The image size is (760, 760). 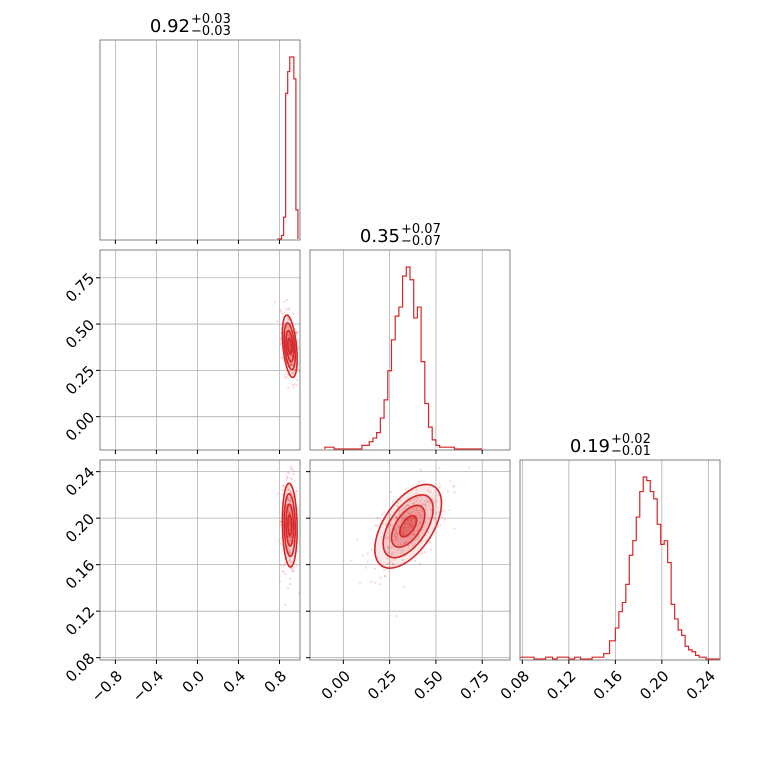 What do you see at coordinates (80, 288) in the screenshot?
I see `y-tick-label: 0.75` at bounding box center [80, 288].